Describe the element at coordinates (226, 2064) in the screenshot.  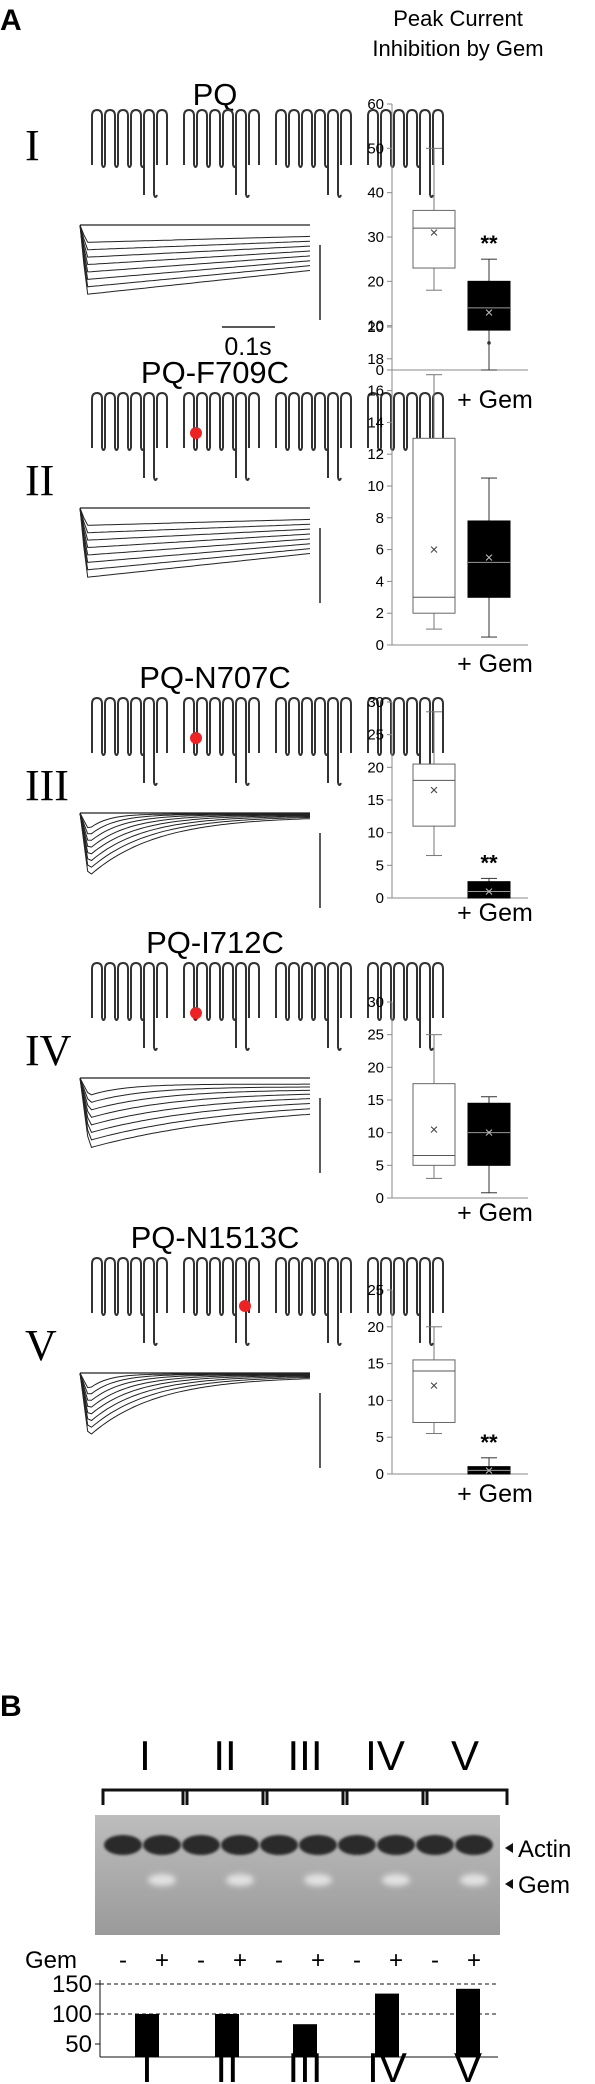
I see `bar-category-label: II` at that location.